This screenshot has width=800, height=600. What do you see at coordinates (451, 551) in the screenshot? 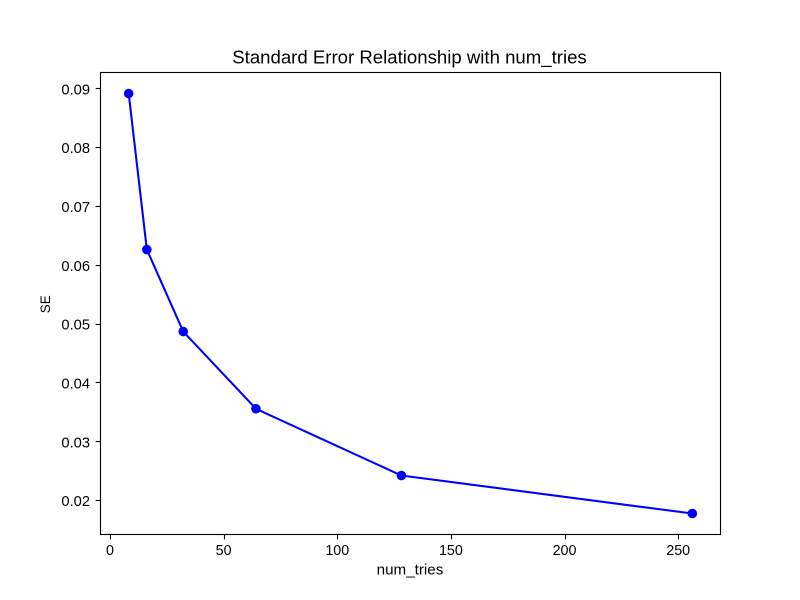
I see `svg-text: 150` at bounding box center [451, 551].